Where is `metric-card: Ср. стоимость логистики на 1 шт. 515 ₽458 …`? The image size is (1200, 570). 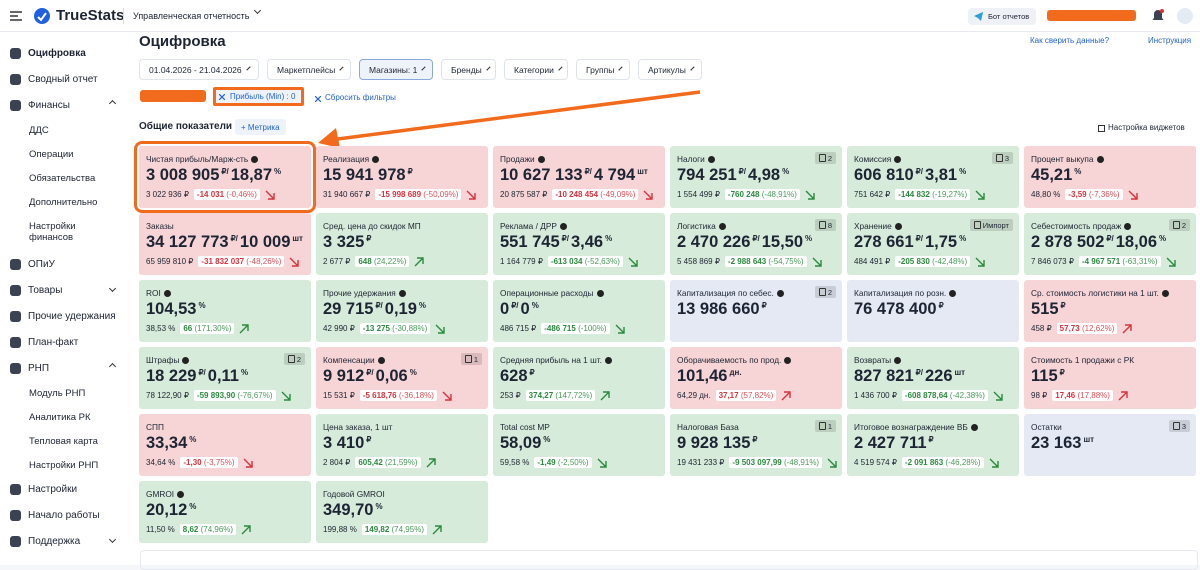 metric-card: Ср. стоимость логистики на 1 шт. 515 ₽458 … is located at coordinates (1110, 311).